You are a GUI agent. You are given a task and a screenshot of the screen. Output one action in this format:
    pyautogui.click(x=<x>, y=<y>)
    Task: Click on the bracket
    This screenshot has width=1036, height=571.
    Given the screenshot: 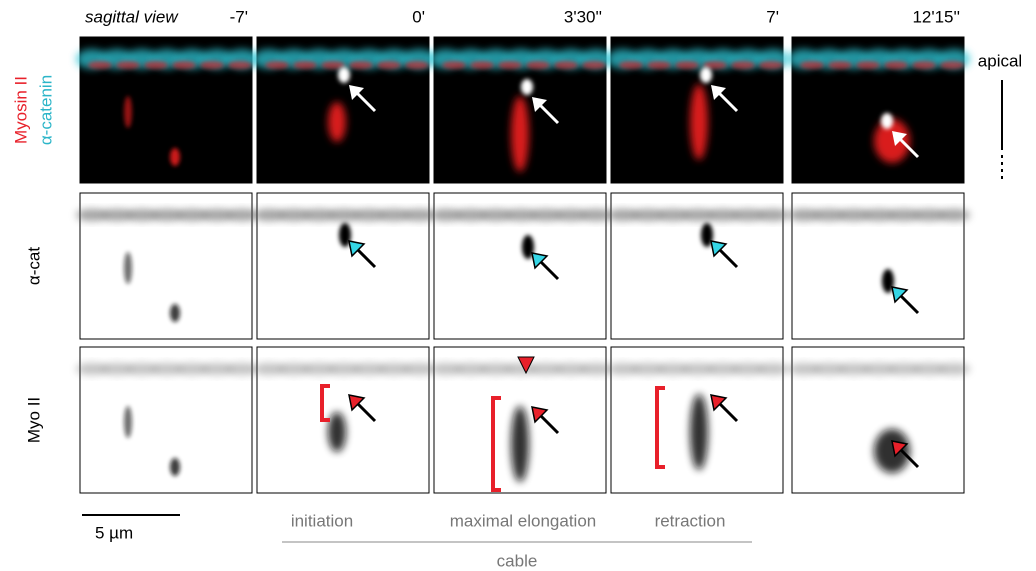 What is the action you would take?
    pyautogui.click(x=496, y=444)
    